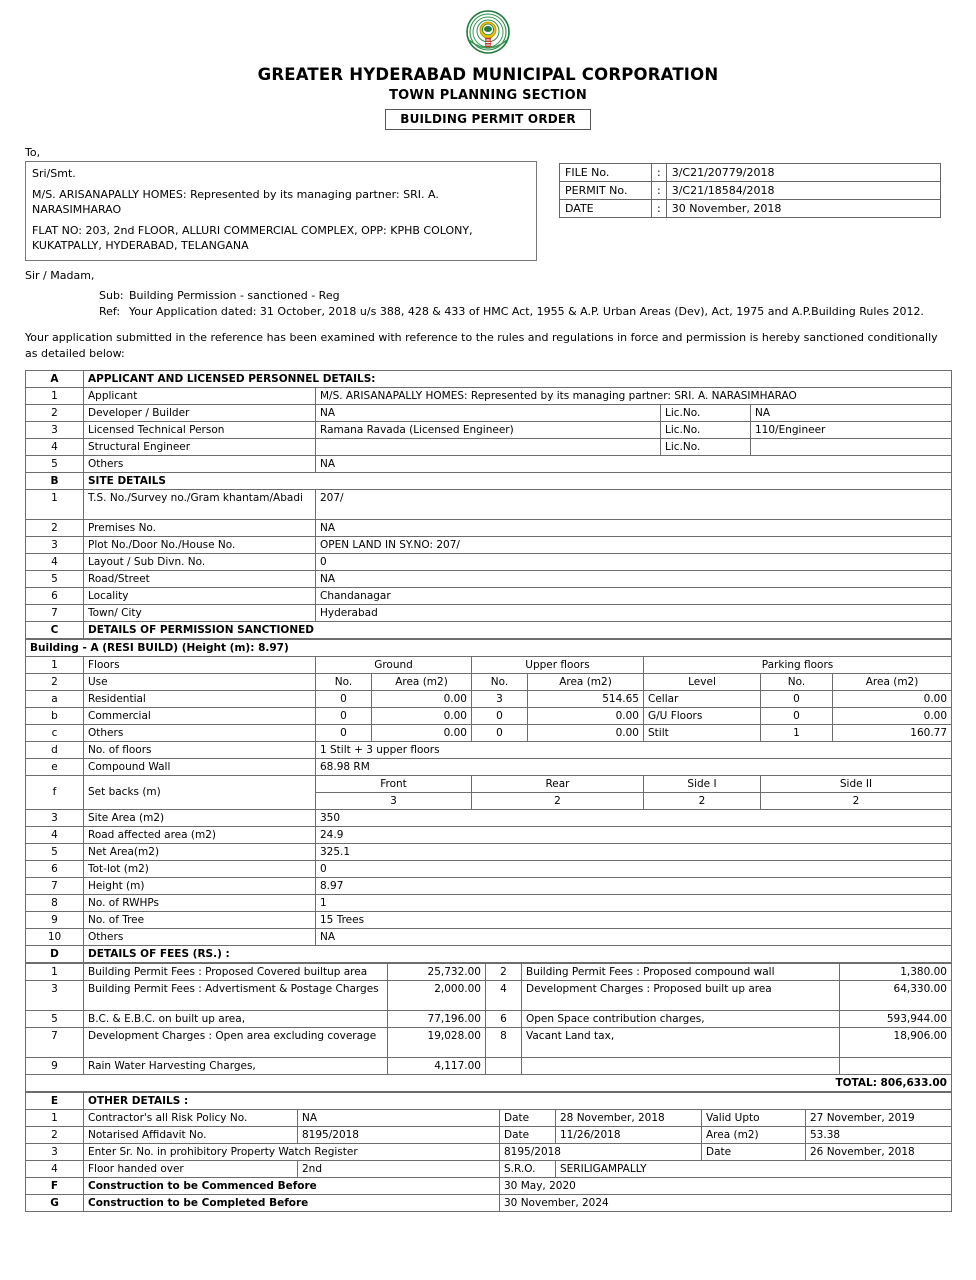  What do you see at coordinates (489, 817) in the screenshot?
I see `table-row: 3 Site Area (m2) 350` at bounding box center [489, 817].